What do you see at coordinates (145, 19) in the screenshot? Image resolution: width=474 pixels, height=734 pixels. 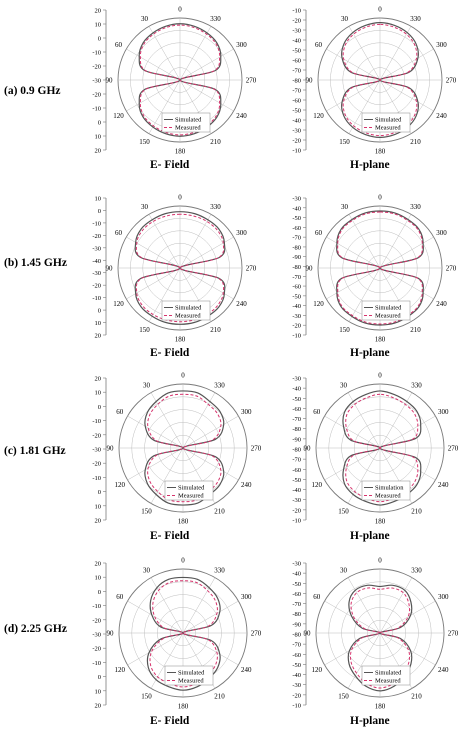 I see `a-e-field-angle-label: 30` at bounding box center [145, 19].